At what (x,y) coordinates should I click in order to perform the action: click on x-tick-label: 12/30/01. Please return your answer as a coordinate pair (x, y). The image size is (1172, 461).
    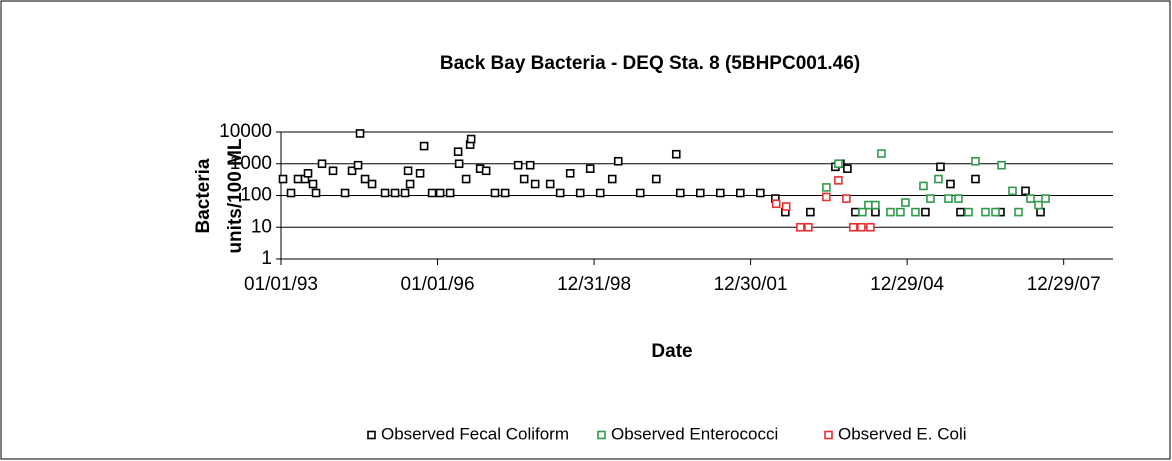
    Looking at the image, I should click on (751, 284).